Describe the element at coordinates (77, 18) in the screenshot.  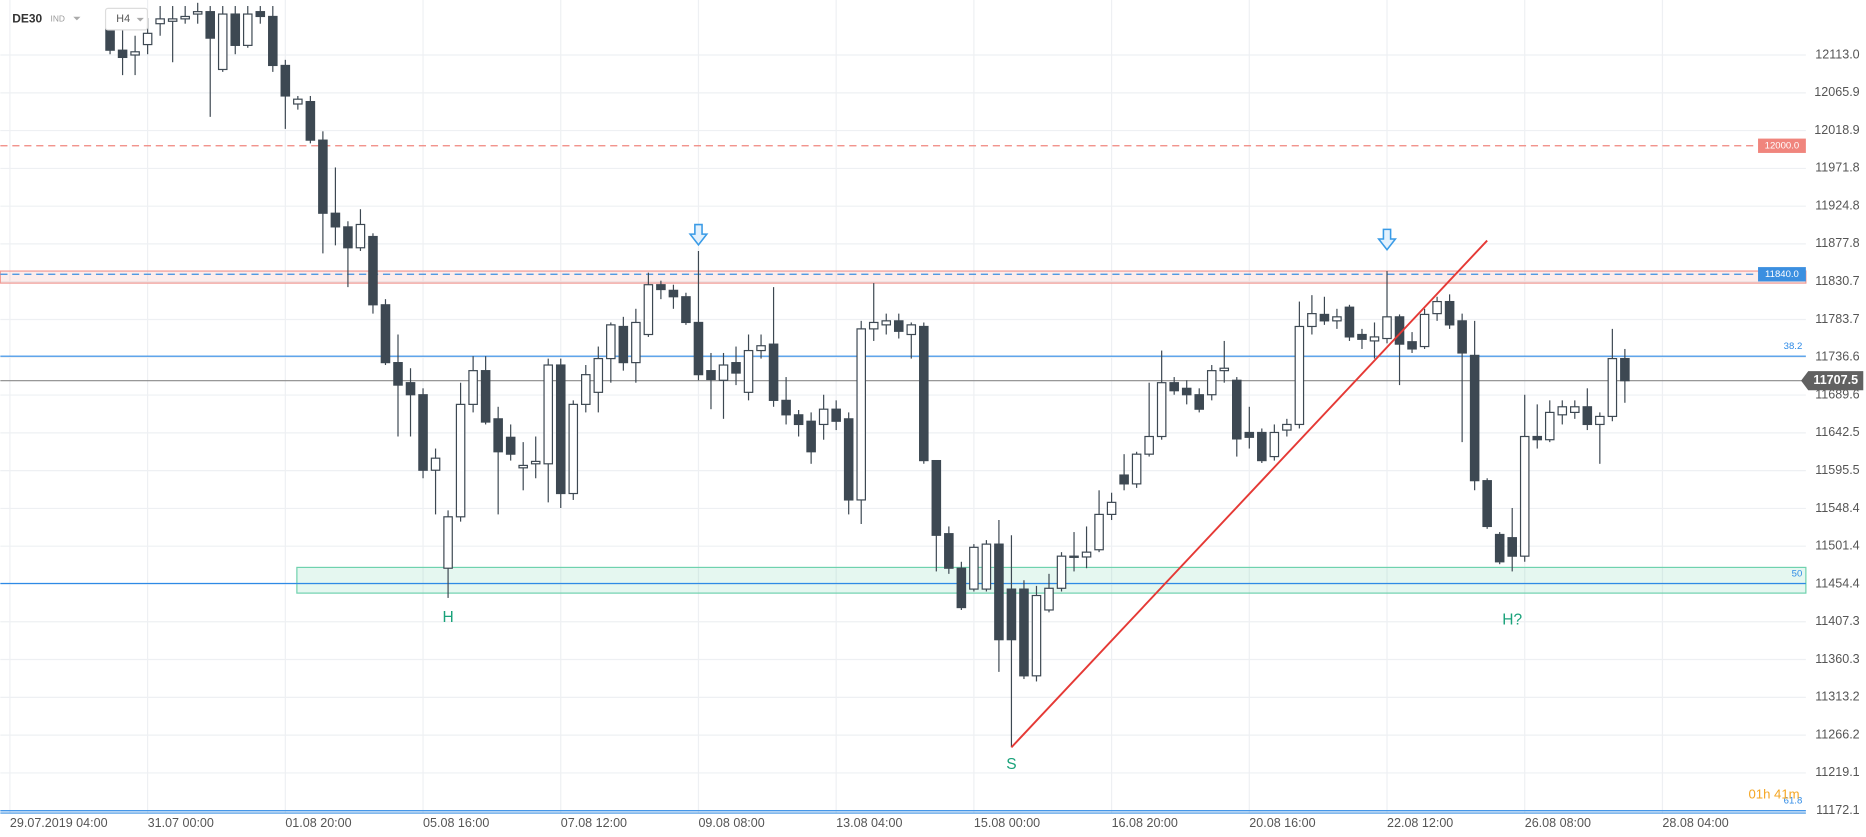
I see `dropdown-caret` at that location.